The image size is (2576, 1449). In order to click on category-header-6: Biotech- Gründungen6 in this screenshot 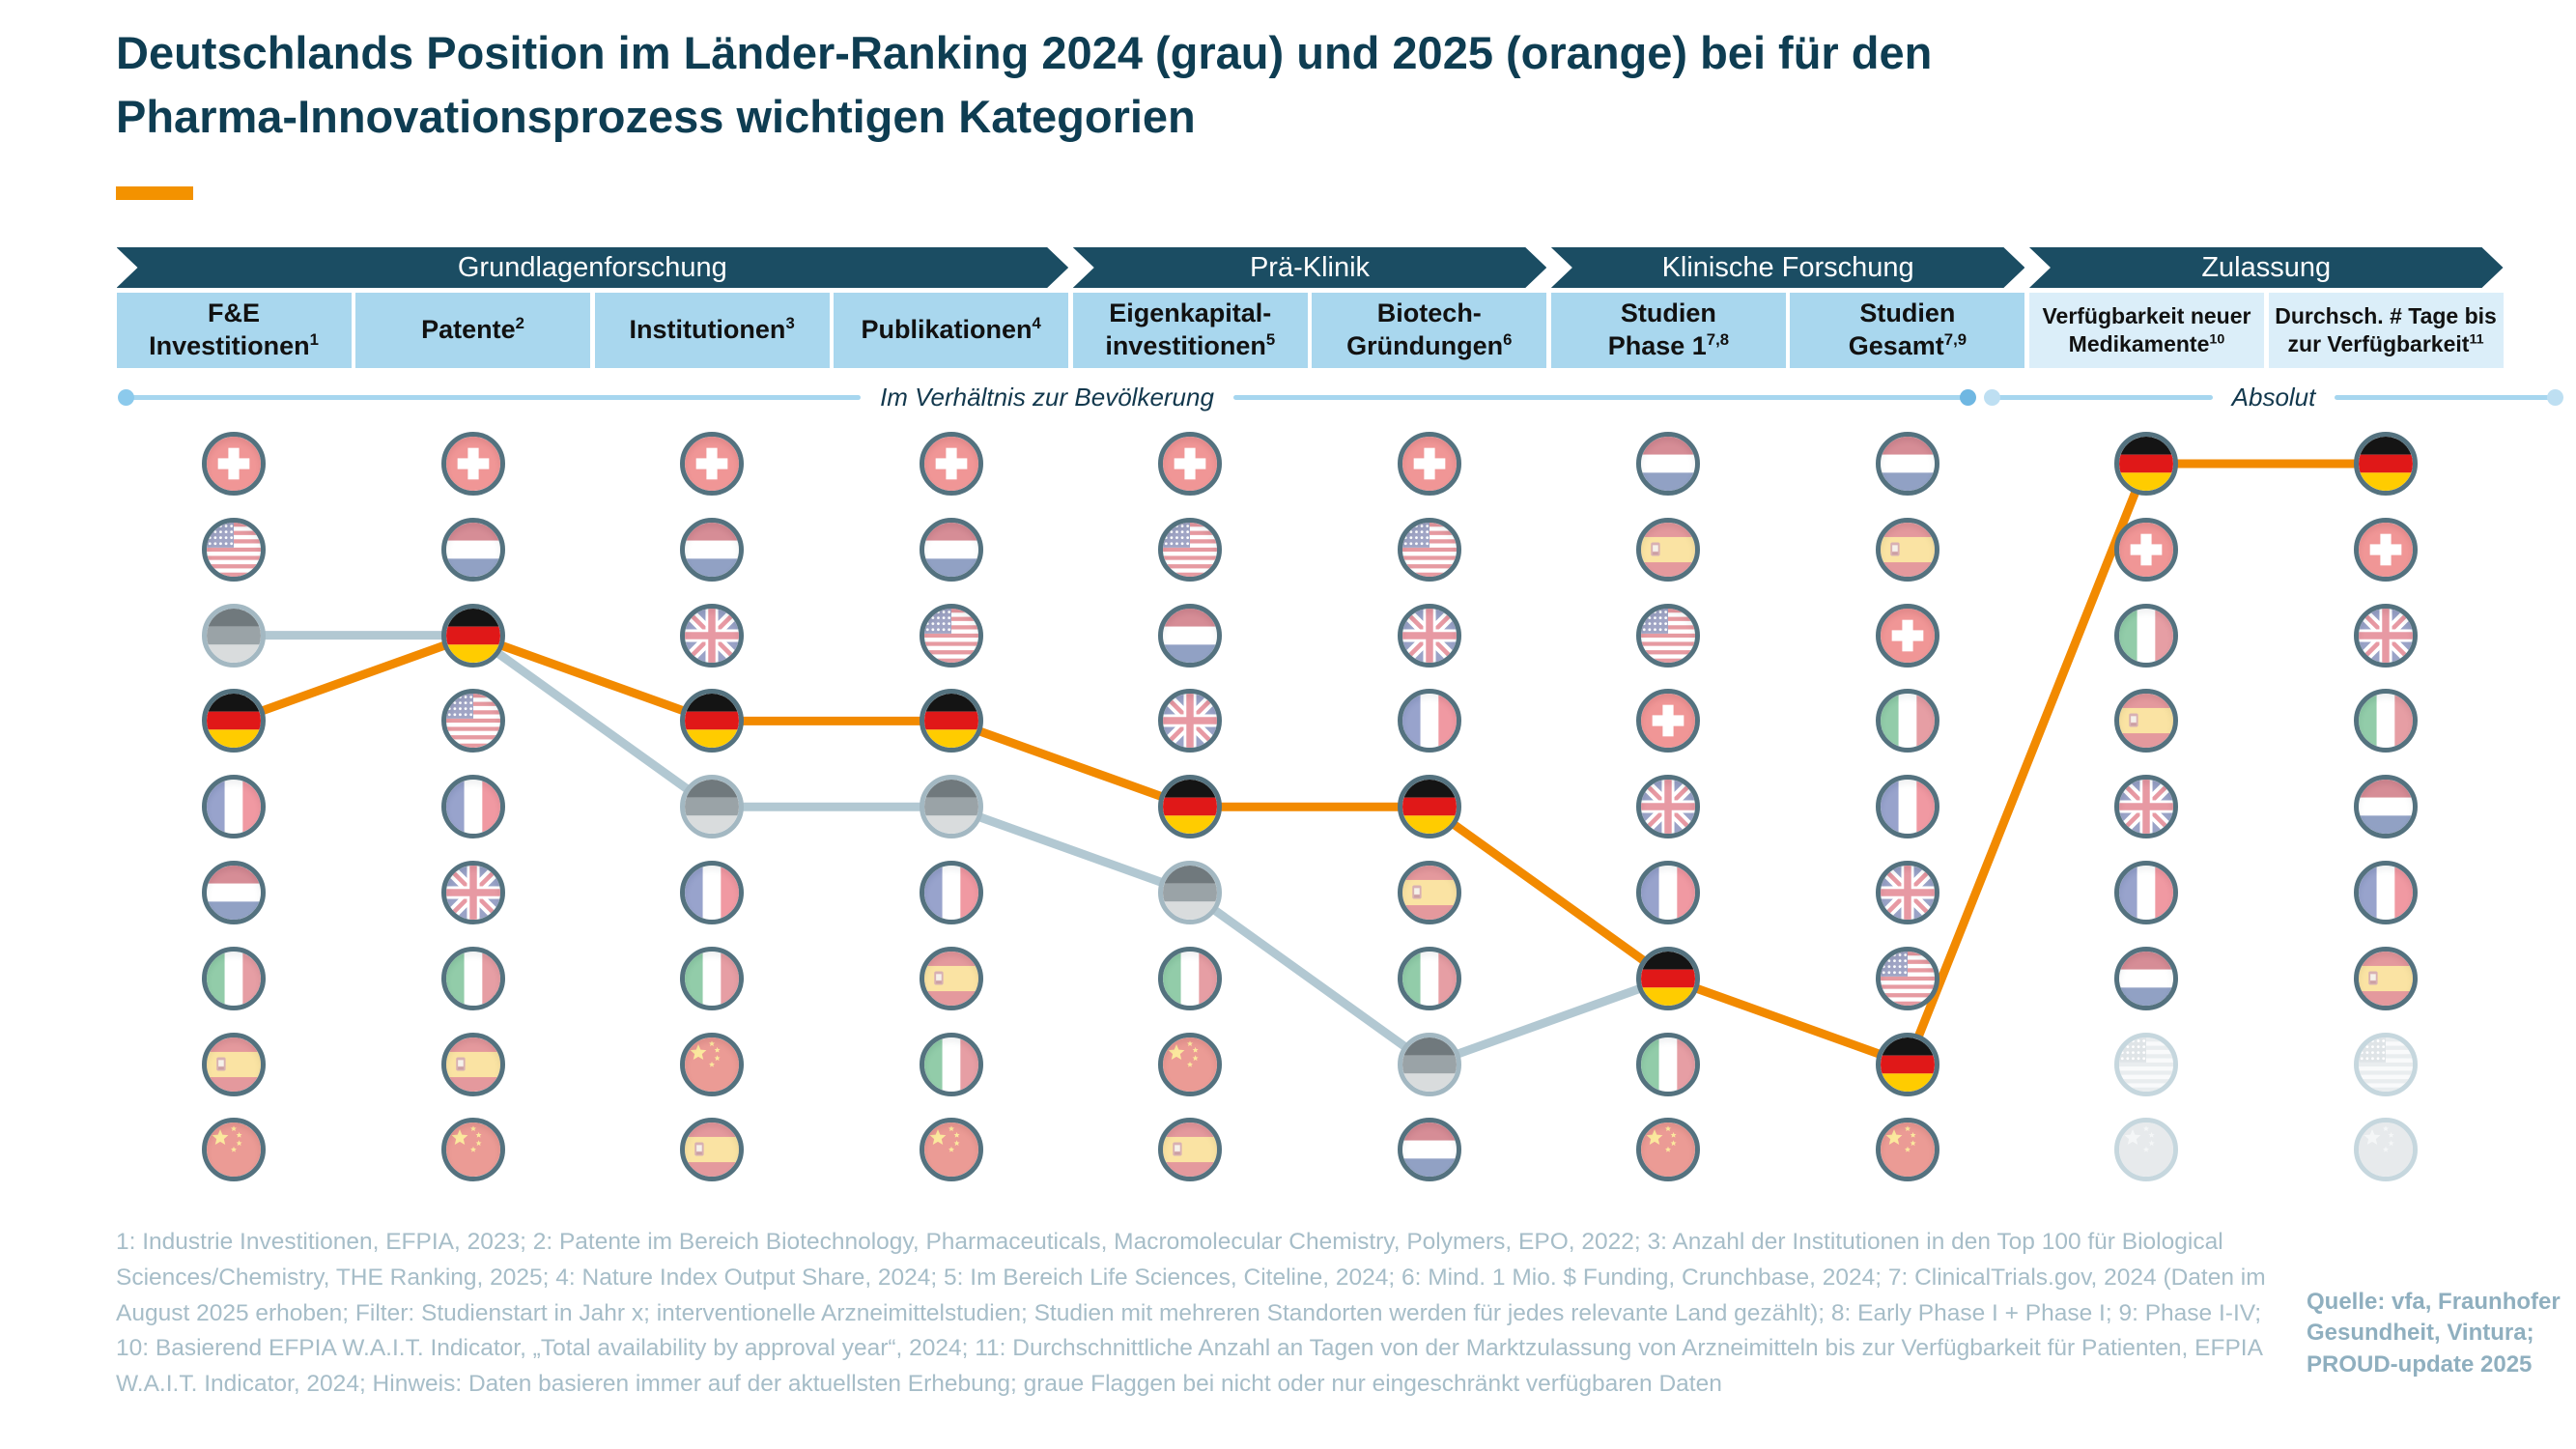, I will do `click(1429, 330)`.